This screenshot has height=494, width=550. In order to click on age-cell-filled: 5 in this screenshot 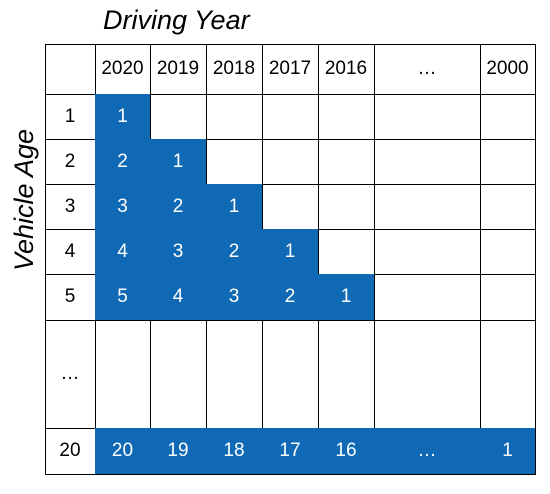, I will do `click(123, 297)`.